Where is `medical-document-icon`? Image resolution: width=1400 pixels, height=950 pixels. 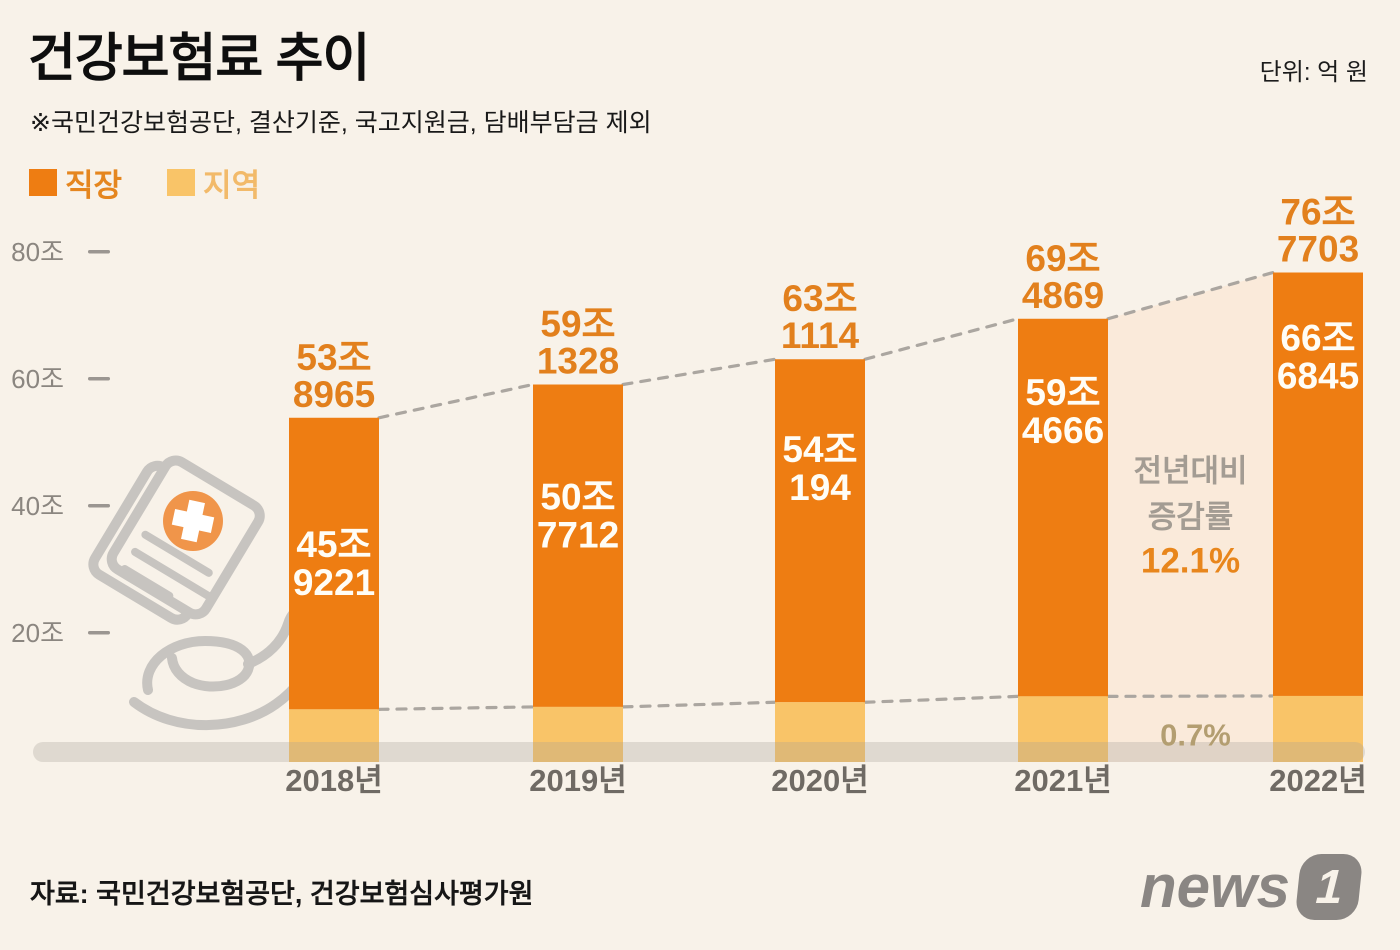
medical-document-icon is located at coordinates (205, 593).